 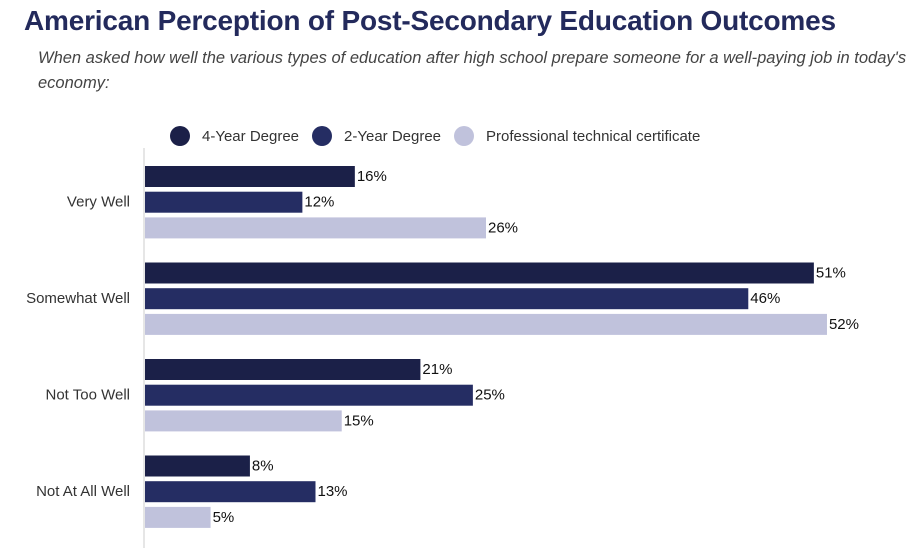 I want to click on category-label-not-too-well: Not Too Well, so click(x=88, y=395).